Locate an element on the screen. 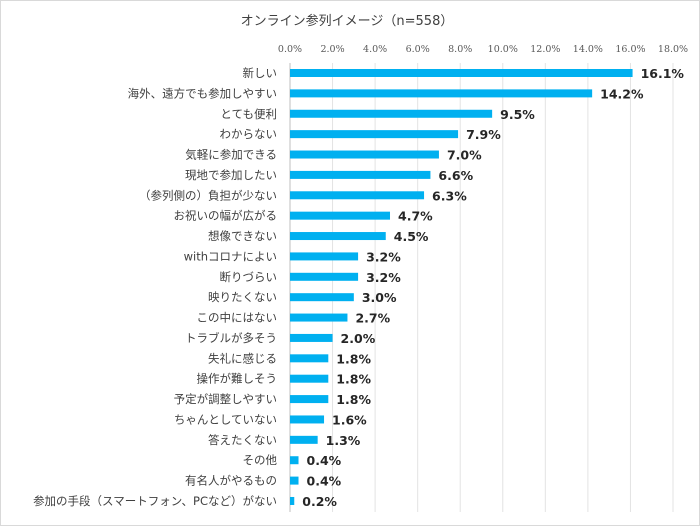 Image resolution: width=700 pixels, height=526 pixels. data-label: 4.5% is located at coordinates (411, 236).